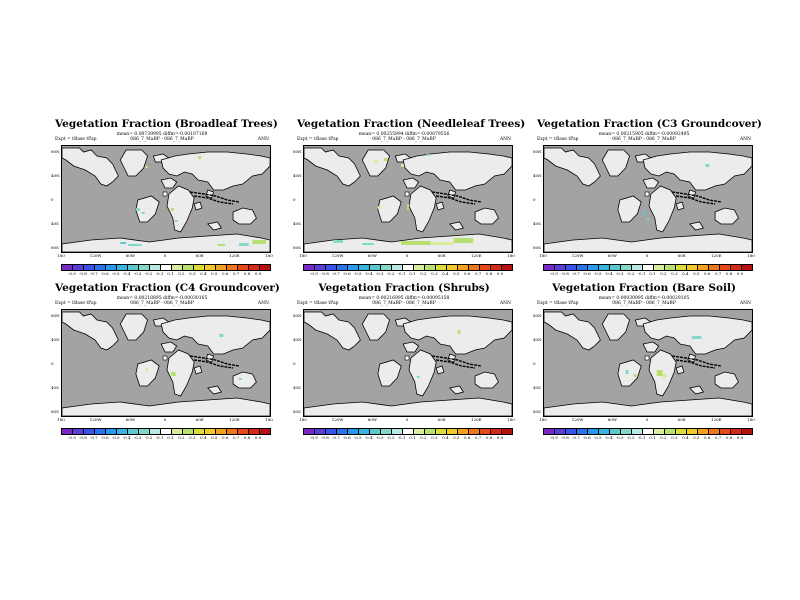 The width and height of the screenshot is (800, 600). What do you see at coordinates (404, 134) in the screenshot?
I see `panel-stats: mean= 0.00255994 diffm=-0.00079556` at bounding box center [404, 134].